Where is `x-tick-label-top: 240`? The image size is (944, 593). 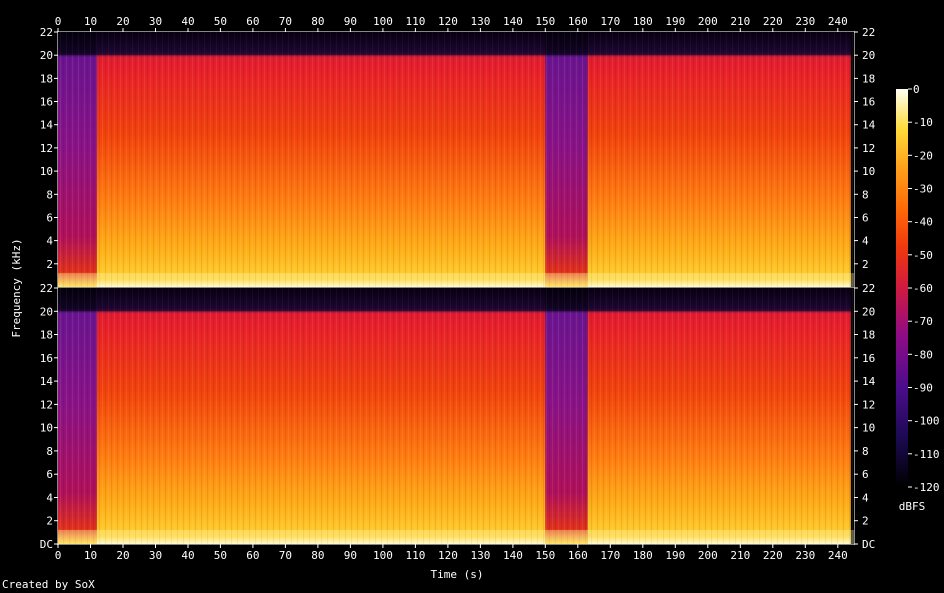
x-tick-label-top: 240 is located at coordinates (838, 21).